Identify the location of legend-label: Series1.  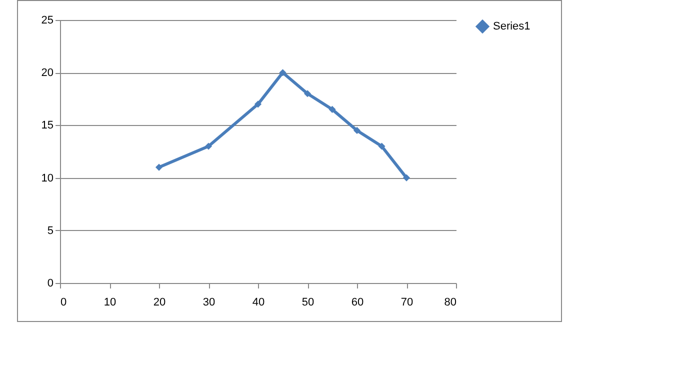
(511, 26).